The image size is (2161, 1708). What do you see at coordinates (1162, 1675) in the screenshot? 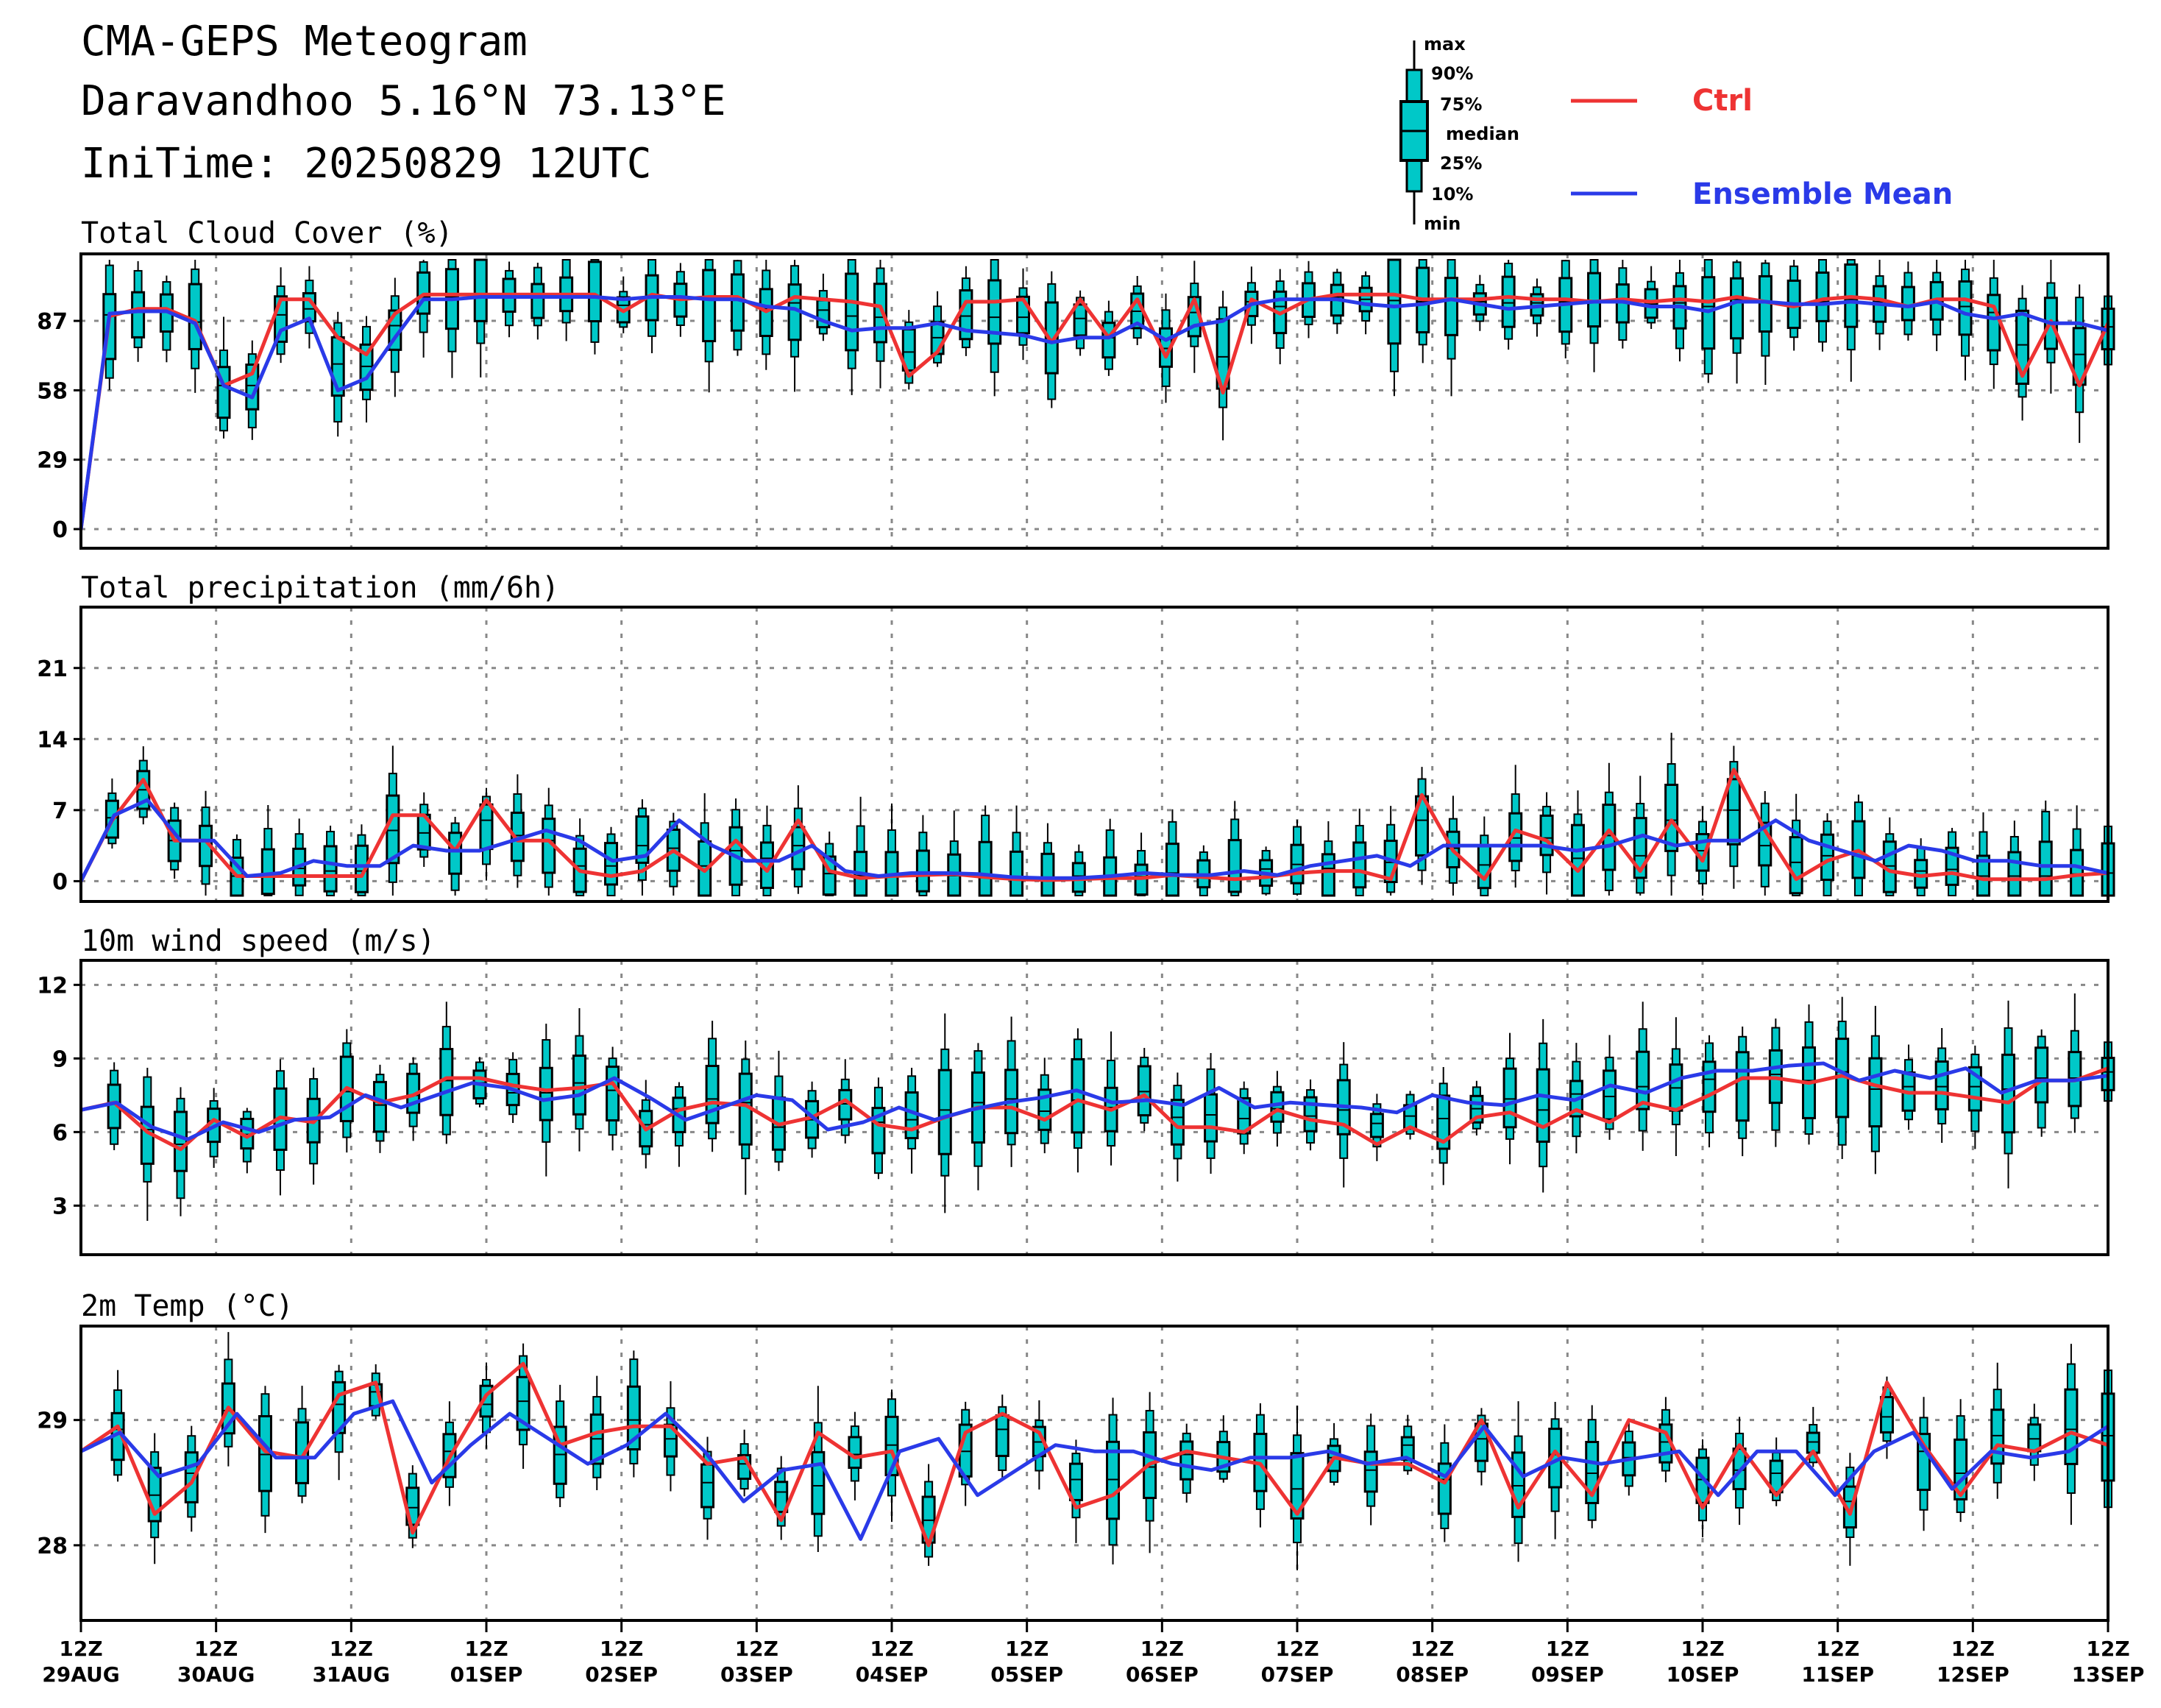
I see `x-tick-date: 06SEP` at bounding box center [1162, 1675].